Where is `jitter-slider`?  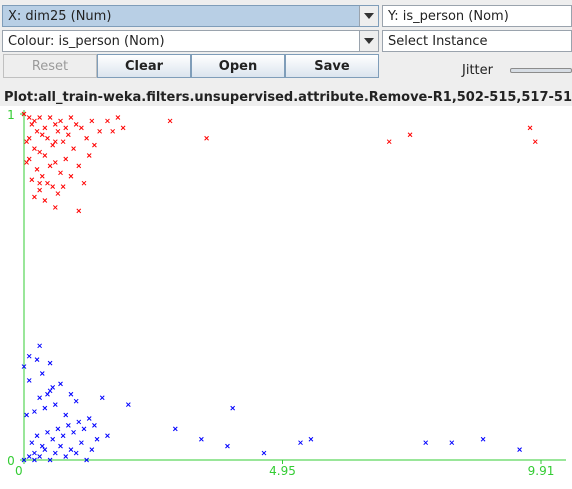
jitter-slider is located at coordinates (541, 70).